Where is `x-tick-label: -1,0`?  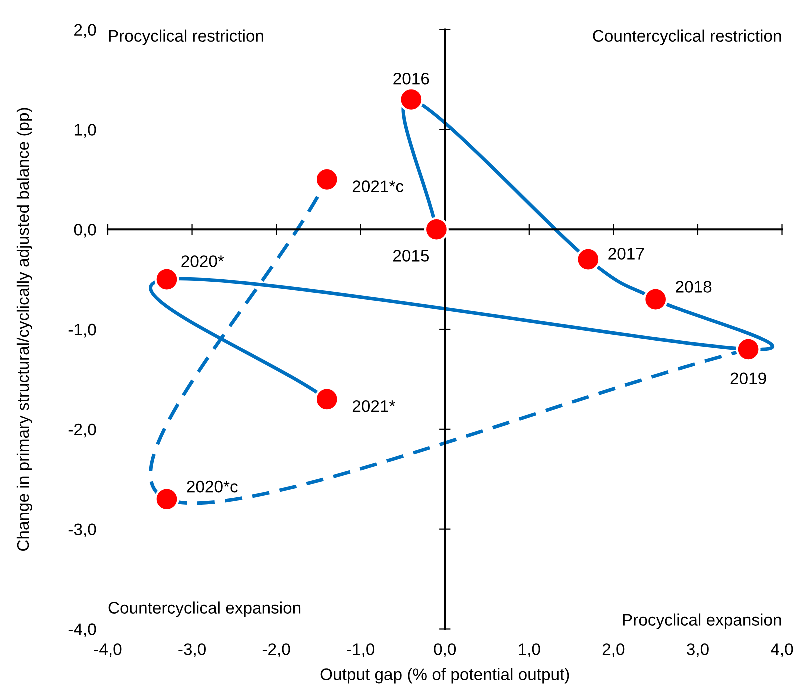
x-tick-label: -1,0 is located at coordinates (361, 651).